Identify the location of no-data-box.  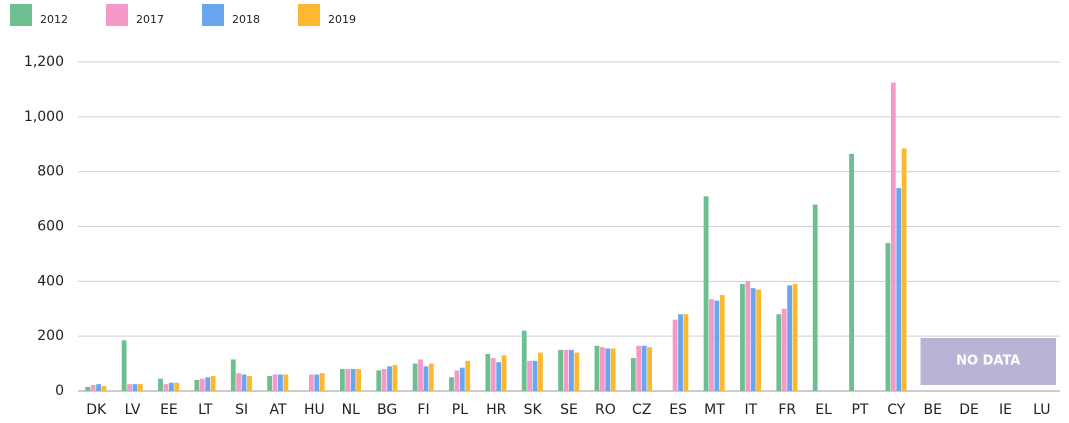
(988, 361).